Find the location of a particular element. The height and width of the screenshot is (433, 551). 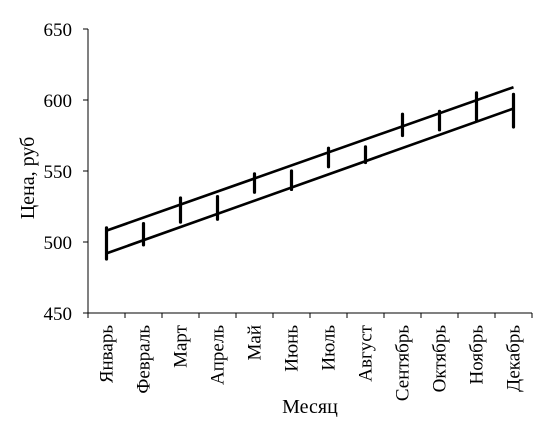

x-tick-label: Ноябрь is located at coordinates (477, 355).